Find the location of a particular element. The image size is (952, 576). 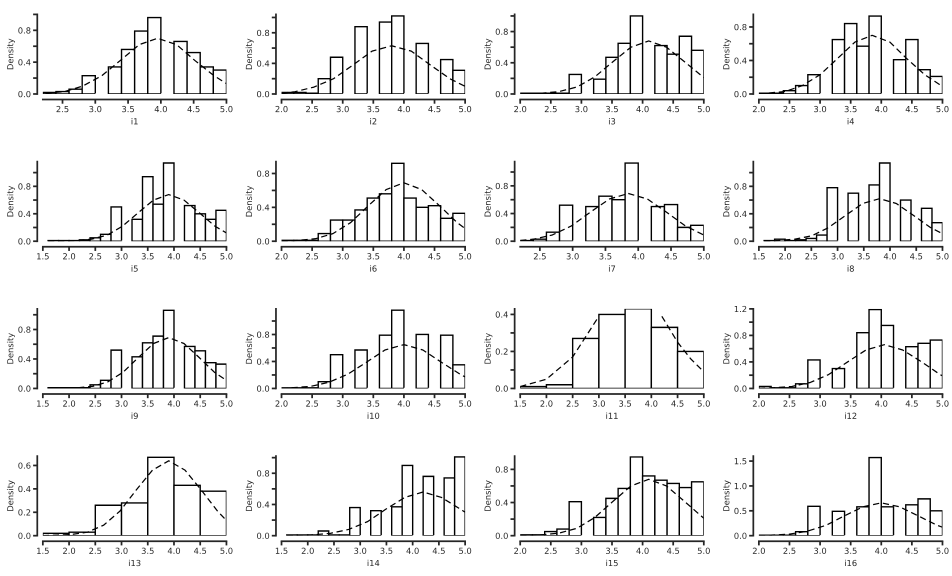

y-tick-label: 1.2 is located at coordinates (740, 309).